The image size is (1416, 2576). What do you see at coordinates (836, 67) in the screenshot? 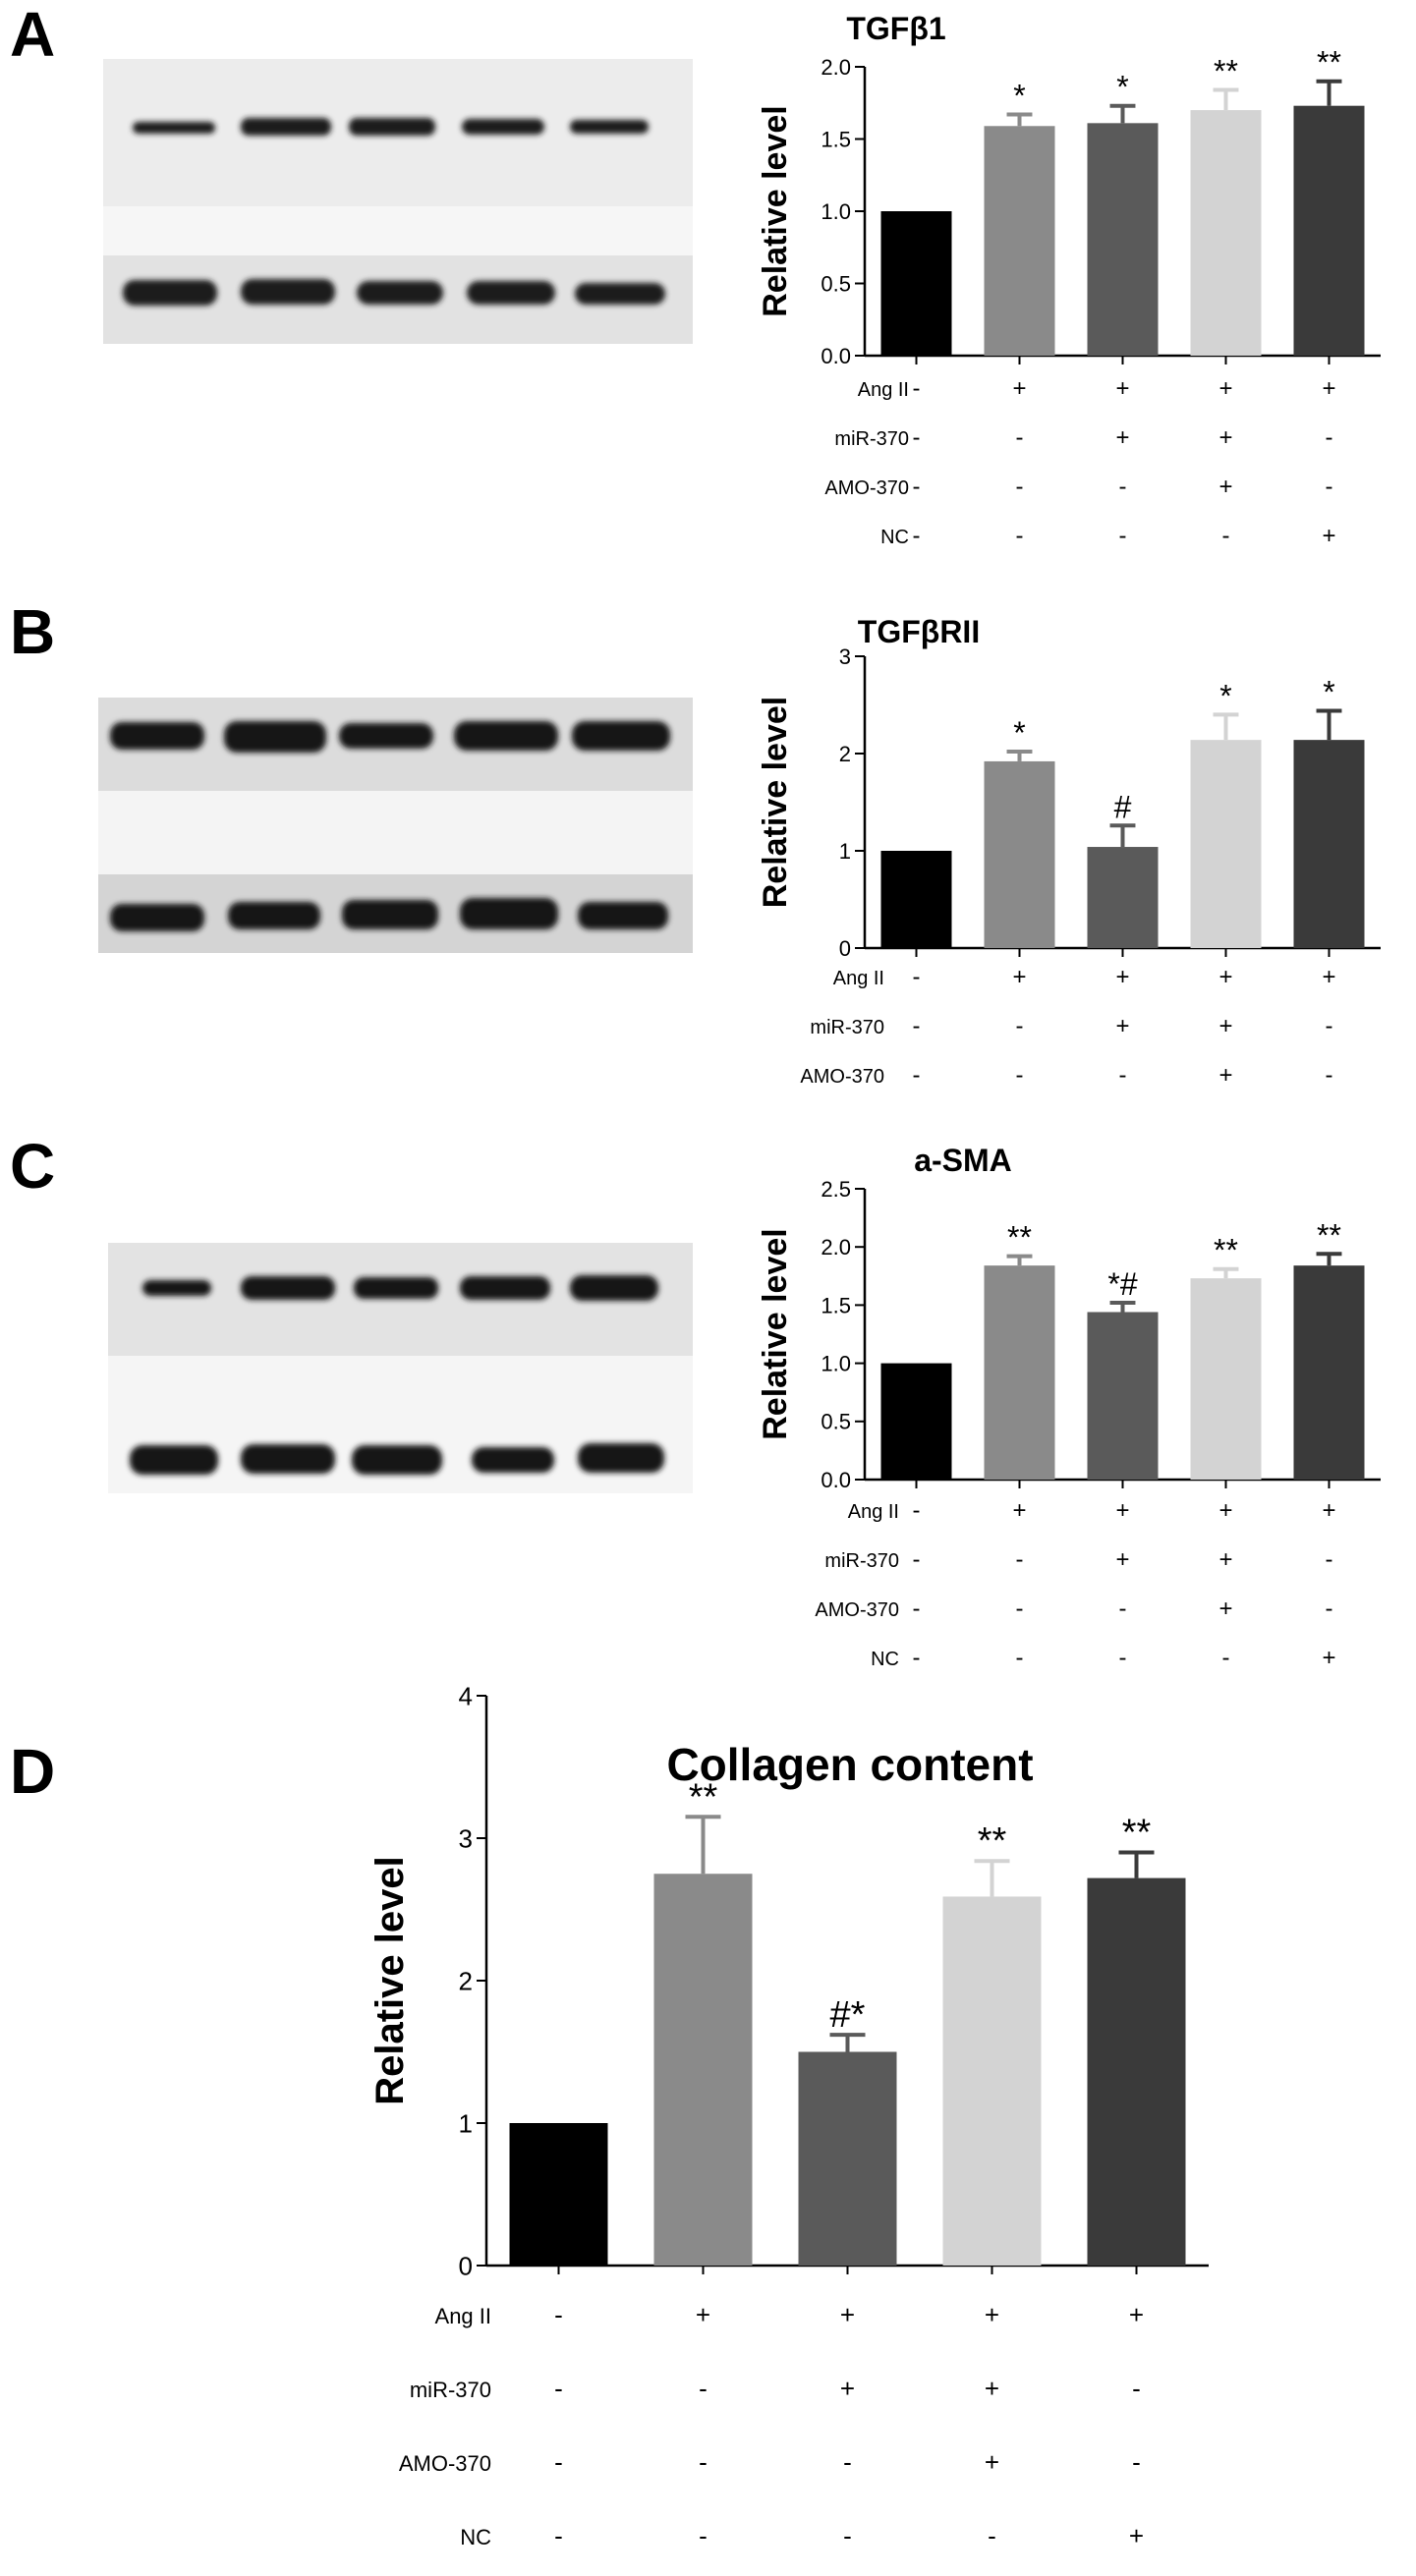
I see `y-tick-label-a: 2.0` at bounding box center [836, 67].